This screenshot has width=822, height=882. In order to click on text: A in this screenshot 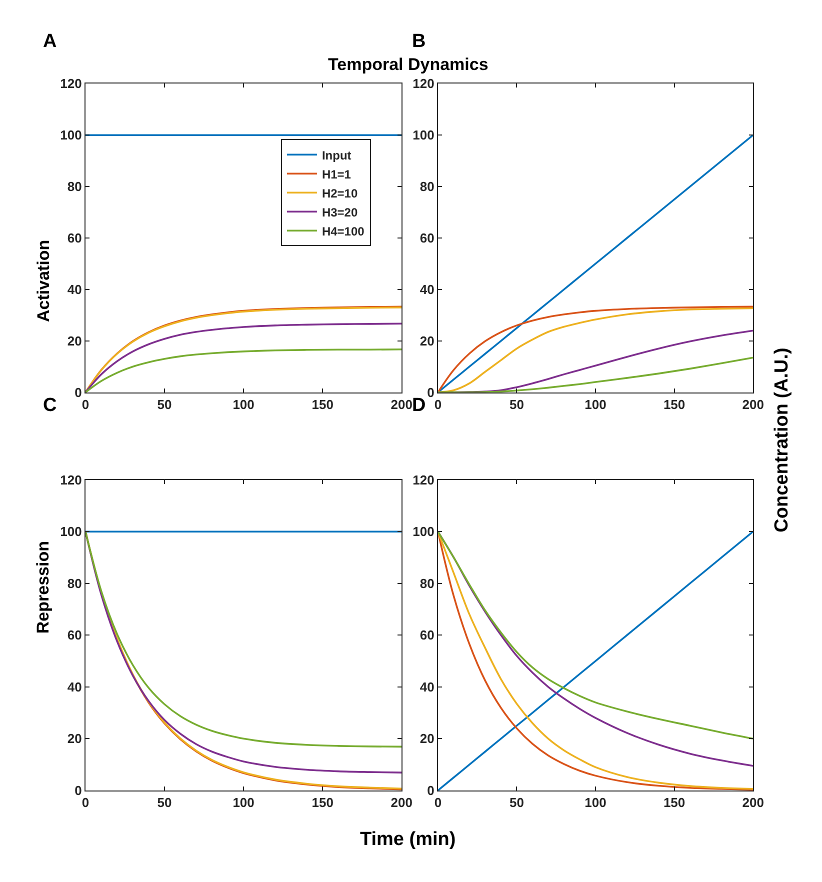, I will do `click(50, 41)`.